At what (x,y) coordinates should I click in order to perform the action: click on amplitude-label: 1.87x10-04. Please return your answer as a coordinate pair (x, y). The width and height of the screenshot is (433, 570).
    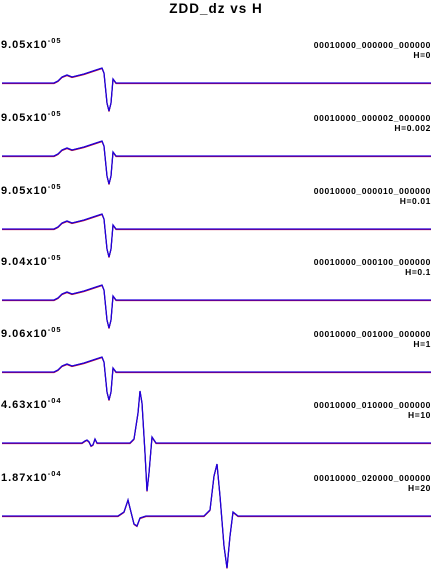
    Looking at the image, I should click on (31, 476).